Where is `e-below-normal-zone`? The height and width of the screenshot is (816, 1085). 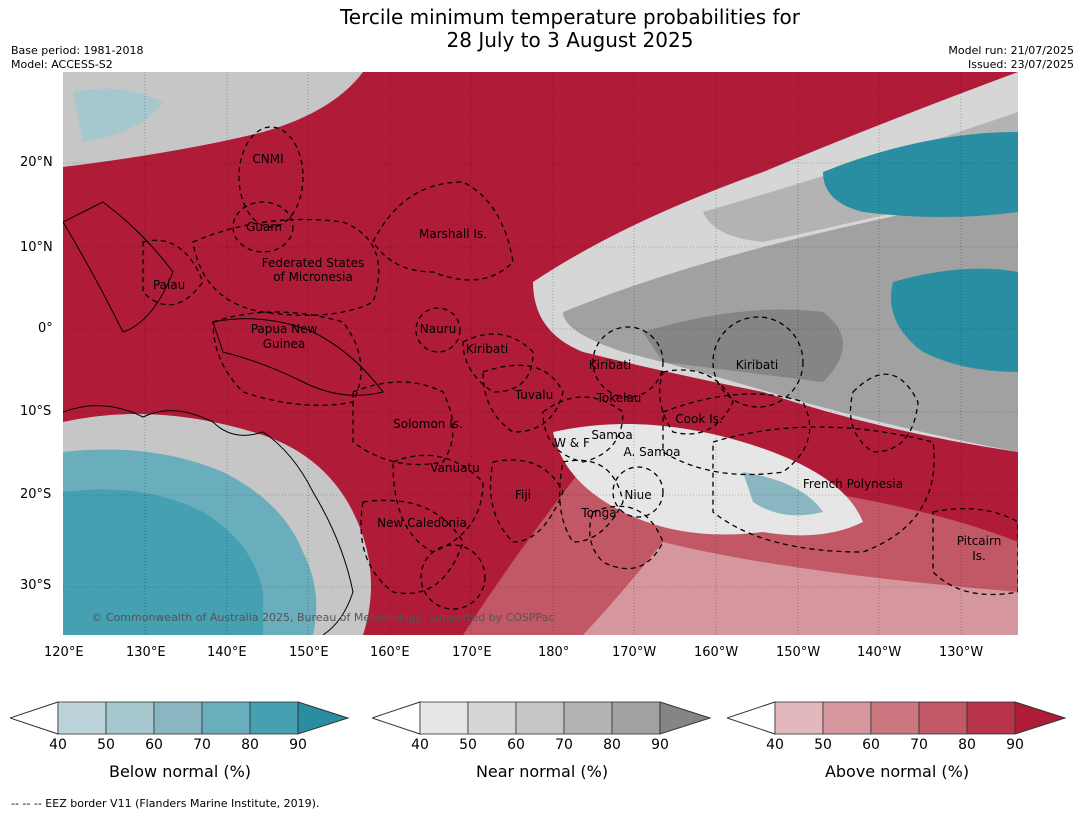
e-below-normal-zone is located at coordinates (954, 320).